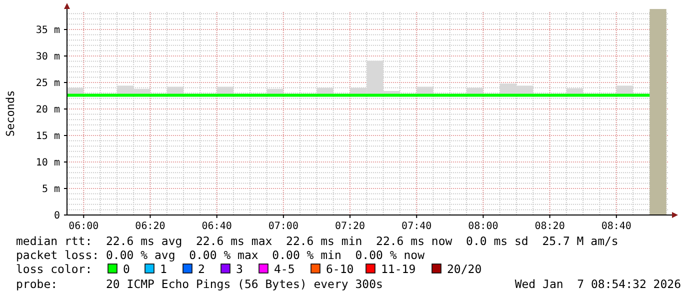 This screenshot has height=297, width=697. What do you see at coordinates (239, 269) in the screenshot?
I see `text: 3` at bounding box center [239, 269].